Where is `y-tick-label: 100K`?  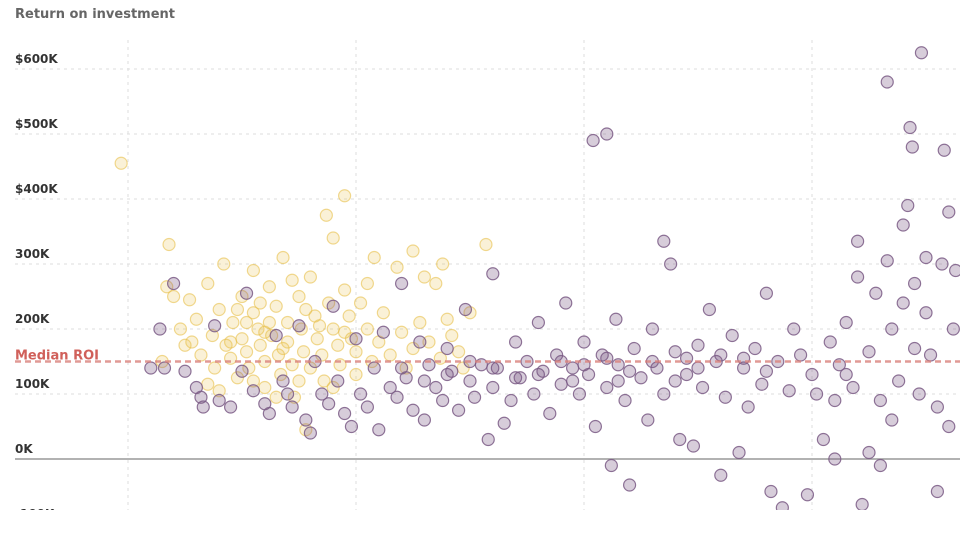
y-tick-label: 100K is located at coordinates (32, 384).